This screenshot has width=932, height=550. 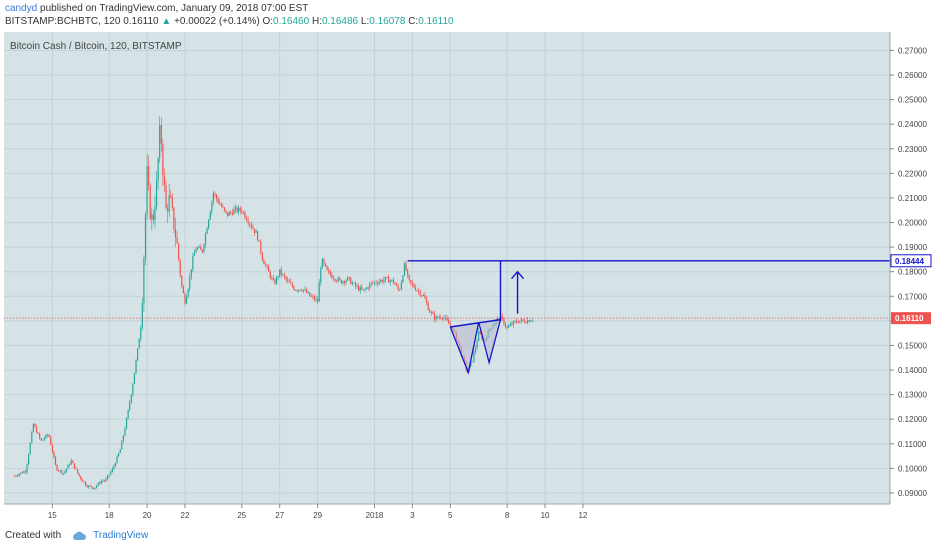 What do you see at coordinates (375, 515) in the screenshot?
I see `time-tick-label: 2018` at bounding box center [375, 515].